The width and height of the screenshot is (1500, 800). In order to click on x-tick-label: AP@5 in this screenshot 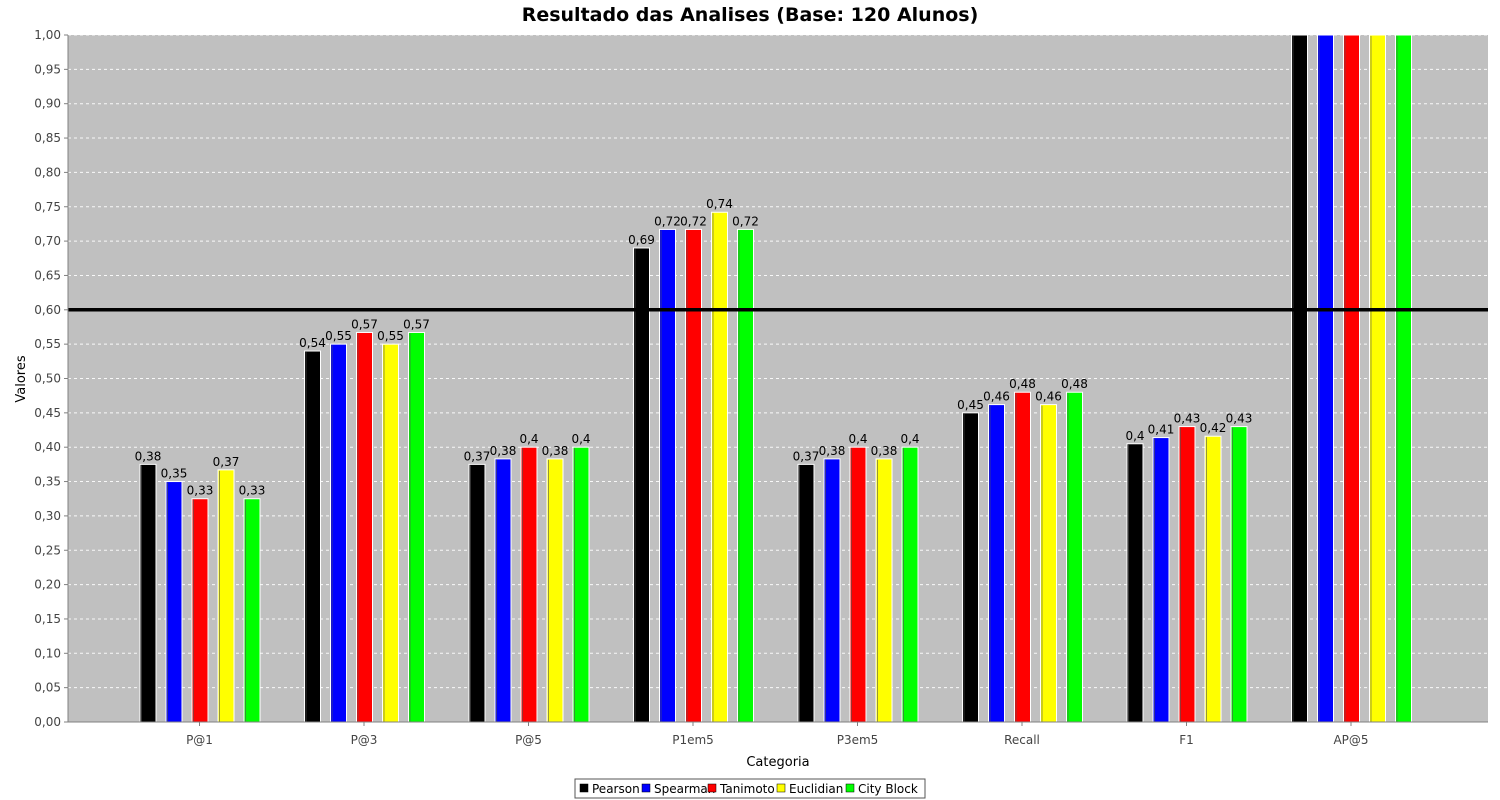, I will do `click(1350, 740)`.